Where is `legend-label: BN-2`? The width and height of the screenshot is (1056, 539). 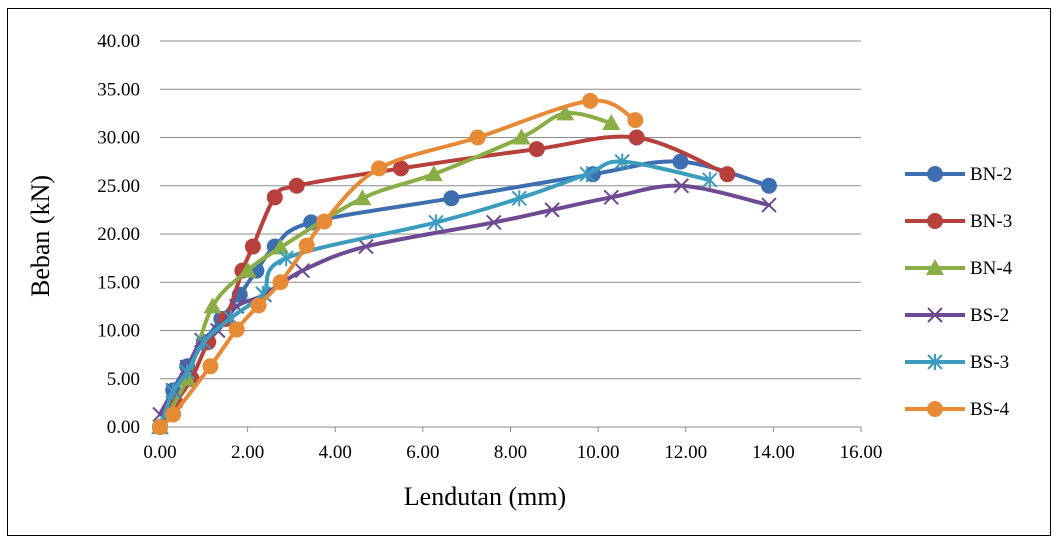 legend-label: BN-2 is located at coordinates (991, 174).